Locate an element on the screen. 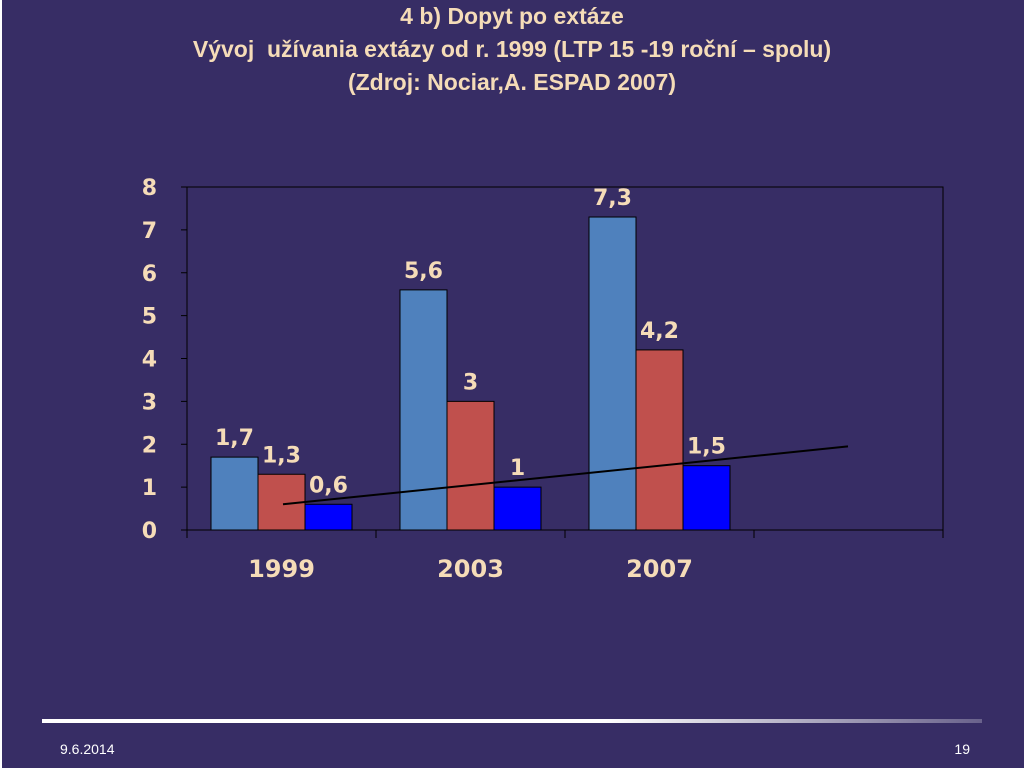 The width and height of the screenshot is (1024, 768). x-category-label: 2007 is located at coordinates (659, 569).